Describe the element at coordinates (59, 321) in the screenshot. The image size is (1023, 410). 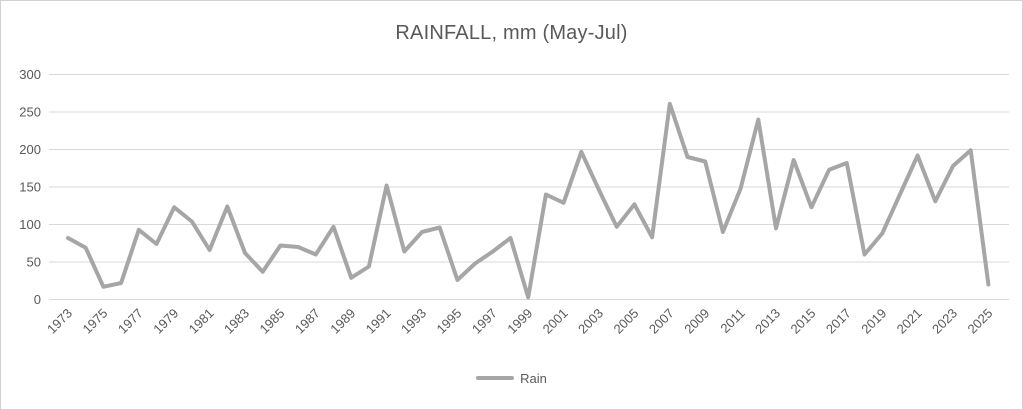
I see `x-tick-label: 1973` at that location.